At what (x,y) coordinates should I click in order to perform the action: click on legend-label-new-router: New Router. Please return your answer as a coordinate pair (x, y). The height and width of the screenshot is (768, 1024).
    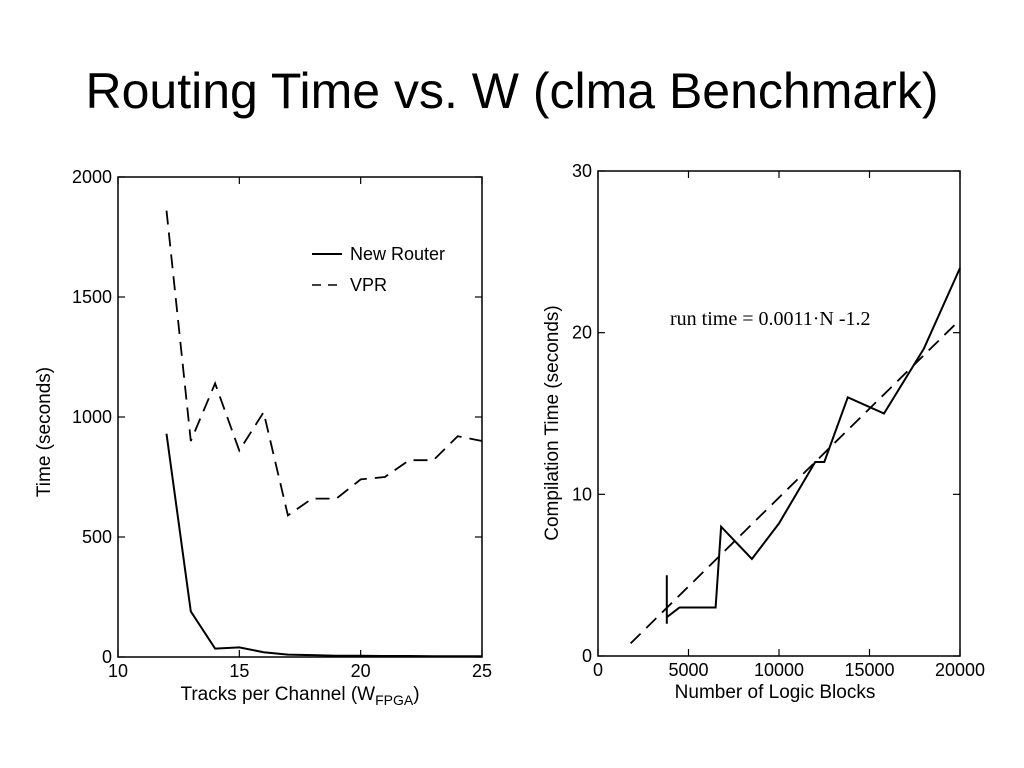
    Looking at the image, I should click on (397, 254).